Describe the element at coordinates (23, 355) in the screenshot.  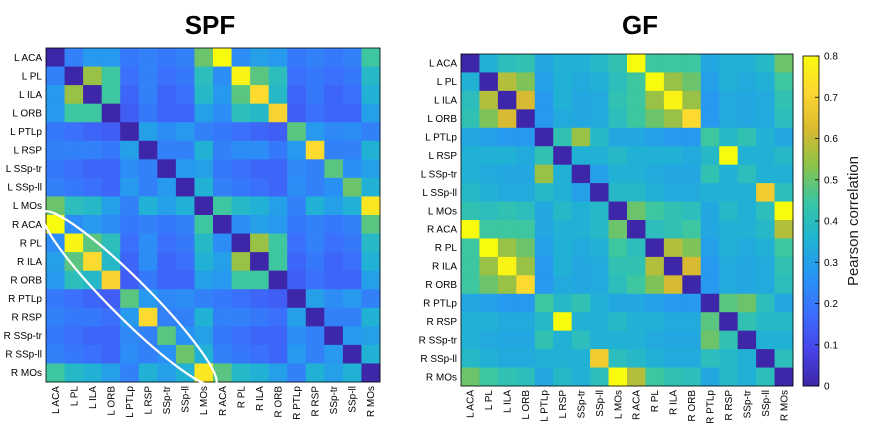
I see `spf-y-tick-label: R SSp-ll` at that location.